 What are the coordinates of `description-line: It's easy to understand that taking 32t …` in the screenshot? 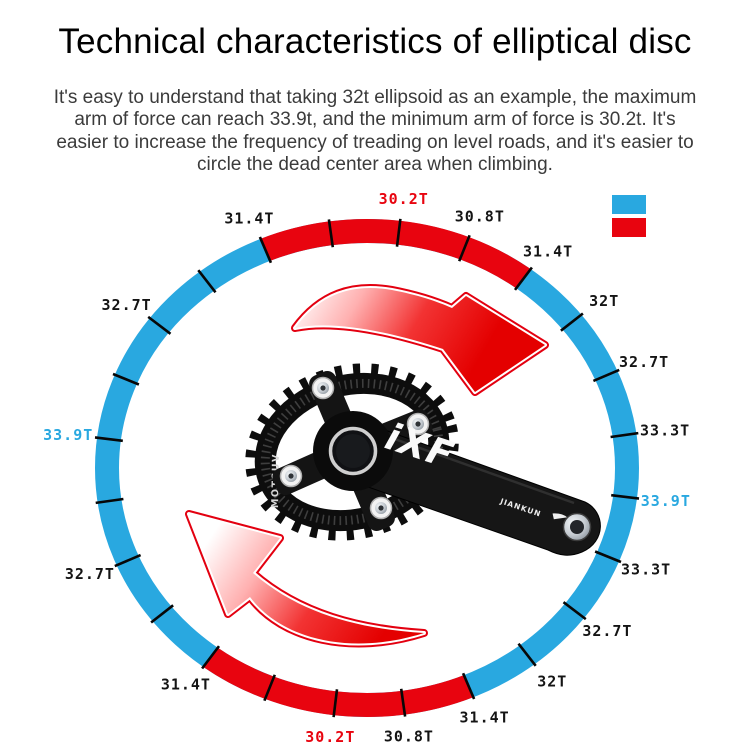 It's located at (375, 97).